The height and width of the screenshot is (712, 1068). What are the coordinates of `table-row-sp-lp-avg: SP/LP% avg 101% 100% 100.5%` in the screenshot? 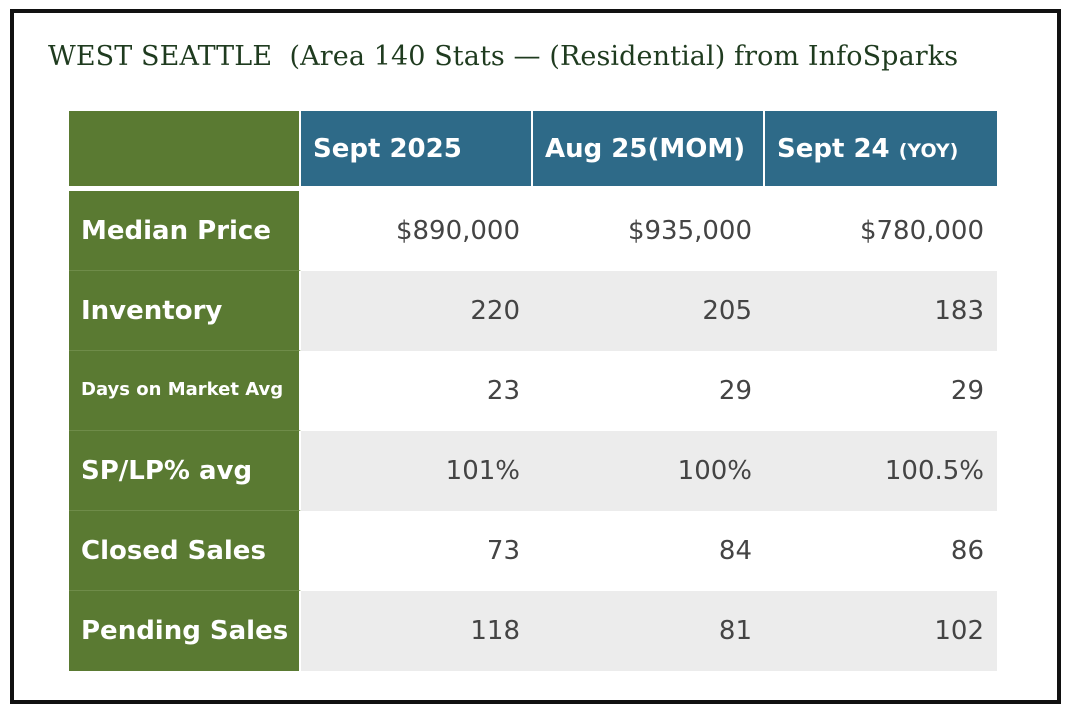 It's located at (533, 471).